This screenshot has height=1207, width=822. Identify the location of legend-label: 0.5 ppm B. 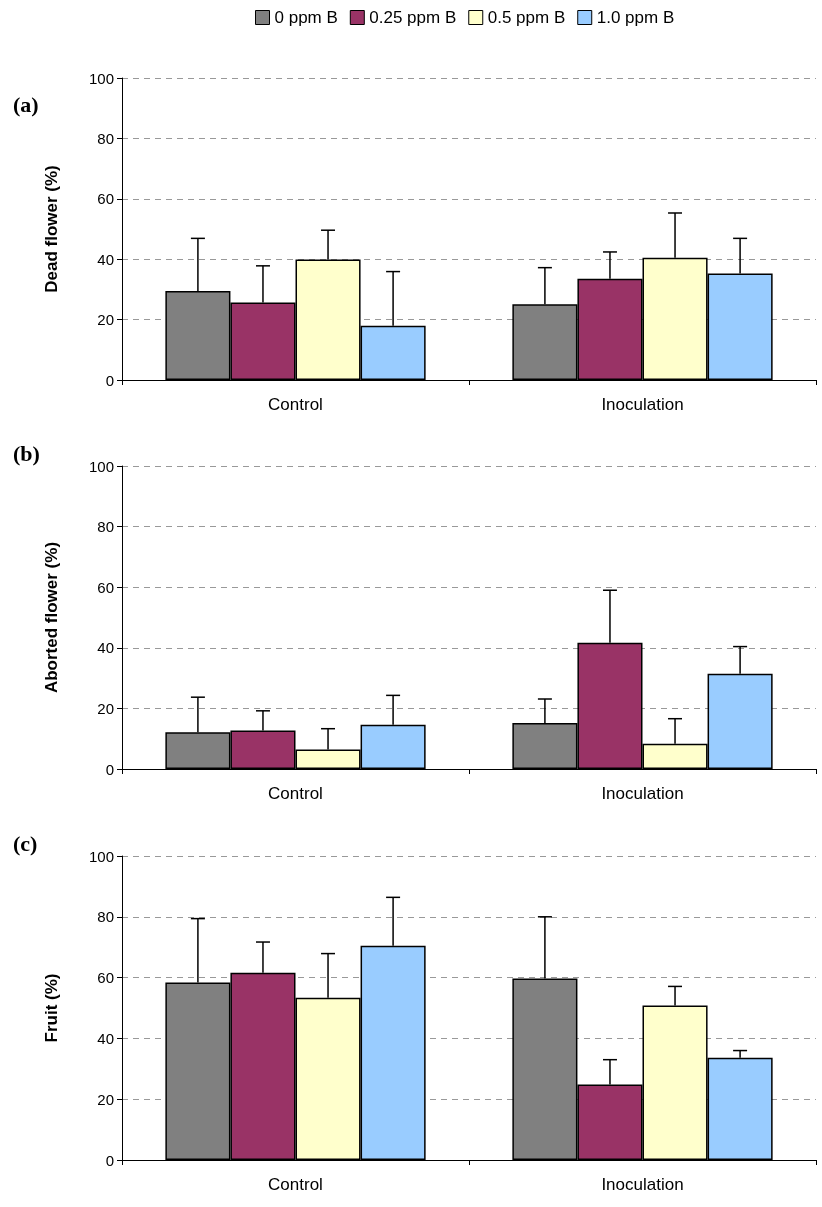
(526, 17).